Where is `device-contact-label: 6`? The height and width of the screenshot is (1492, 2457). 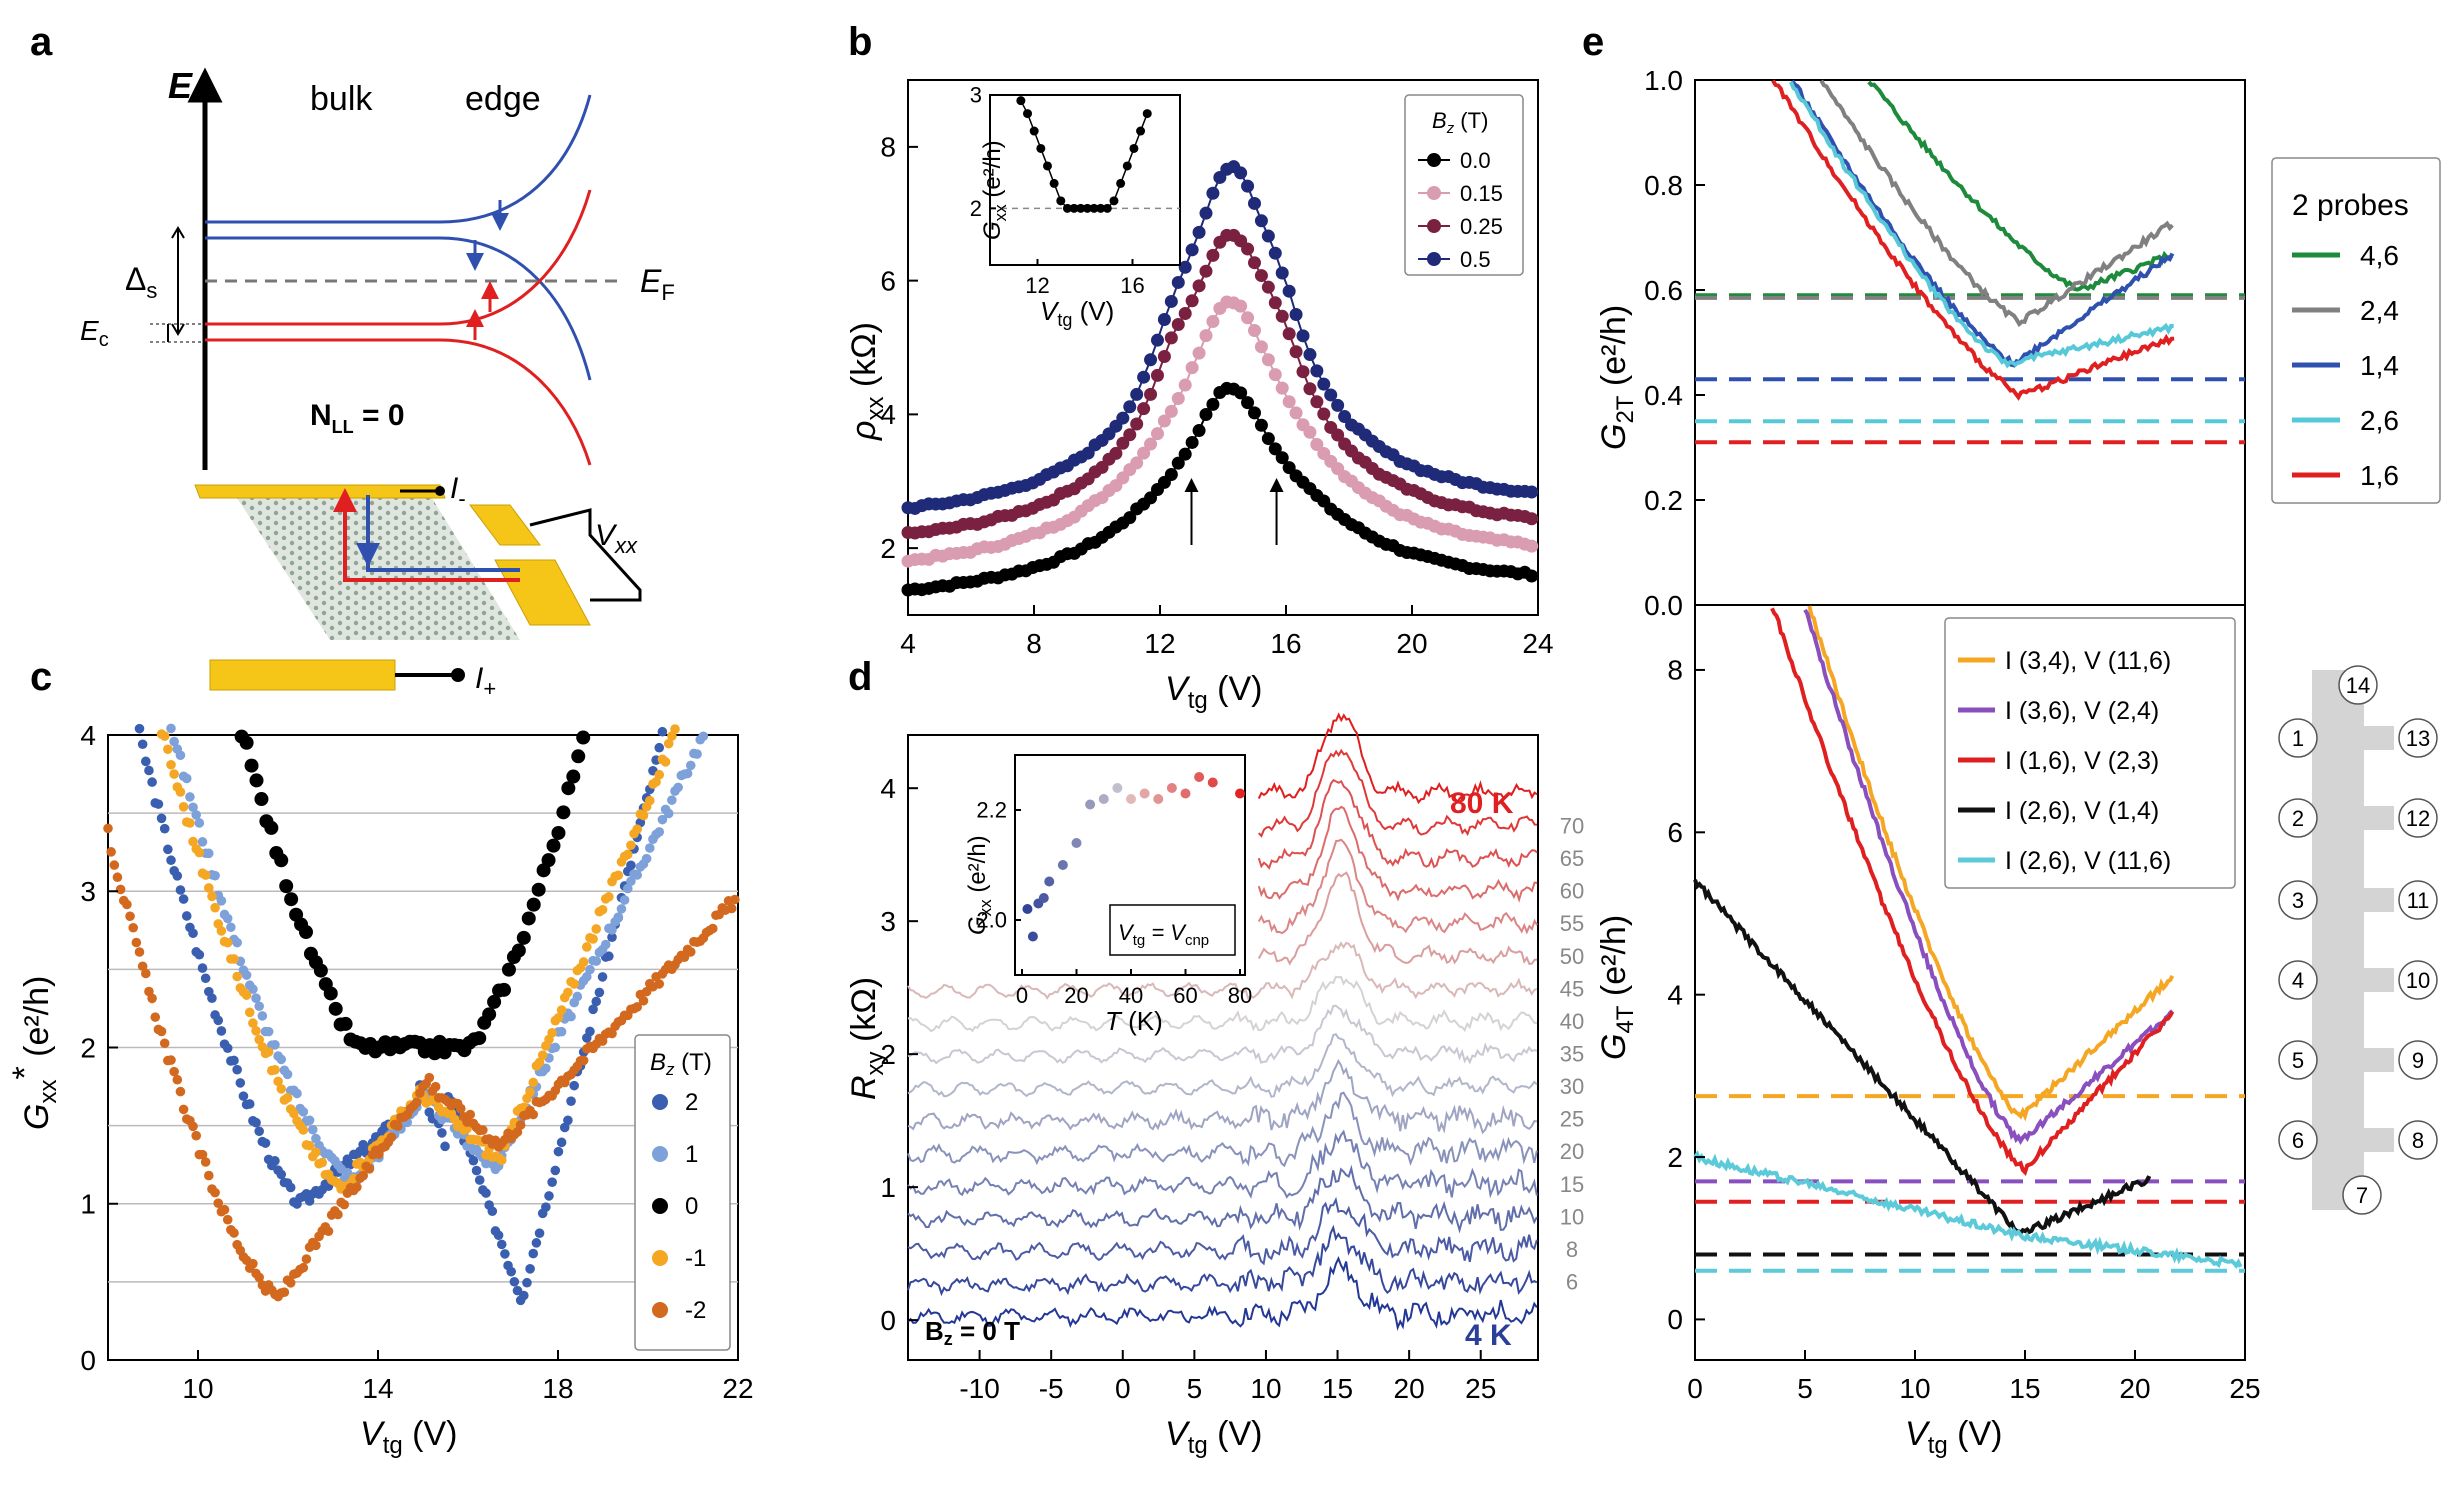
device-contact-label: 6 is located at coordinates (2298, 1140).